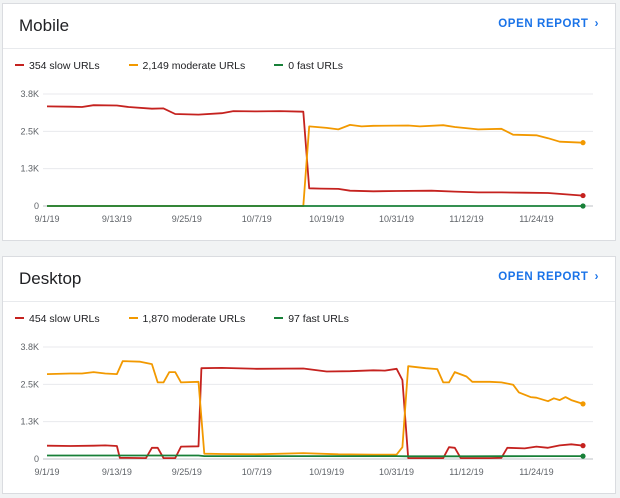  I want to click on legend-label: 2,149 moderate URLs, so click(194, 66).